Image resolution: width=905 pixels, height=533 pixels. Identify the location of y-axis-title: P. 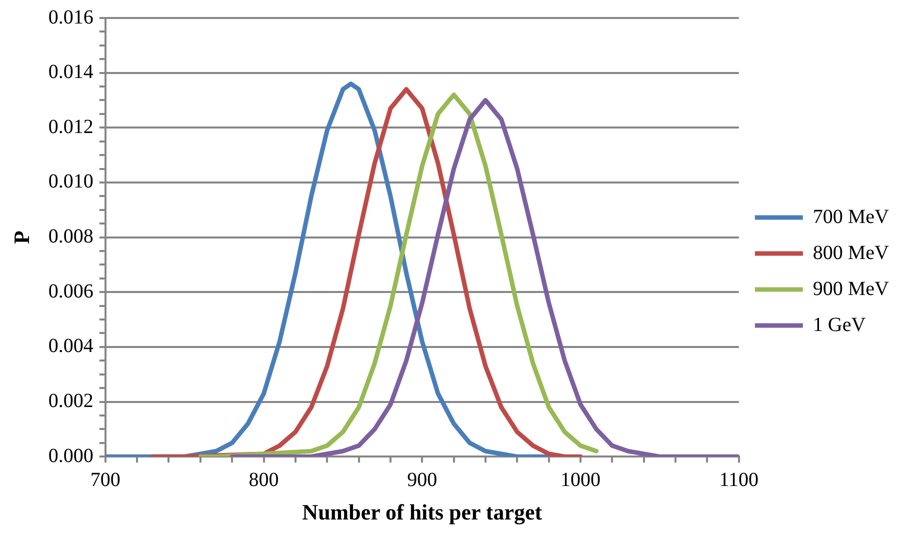
(21, 237).